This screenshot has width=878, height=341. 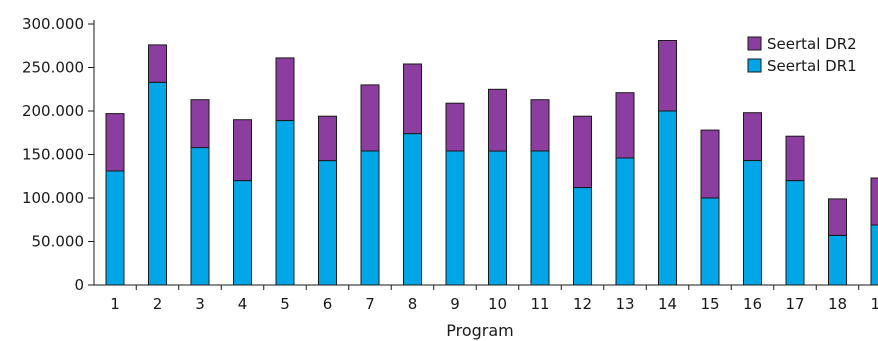 What do you see at coordinates (285, 304) in the screenshot?
I see `x-tick-label: 5` at bounding box center [285, 304].